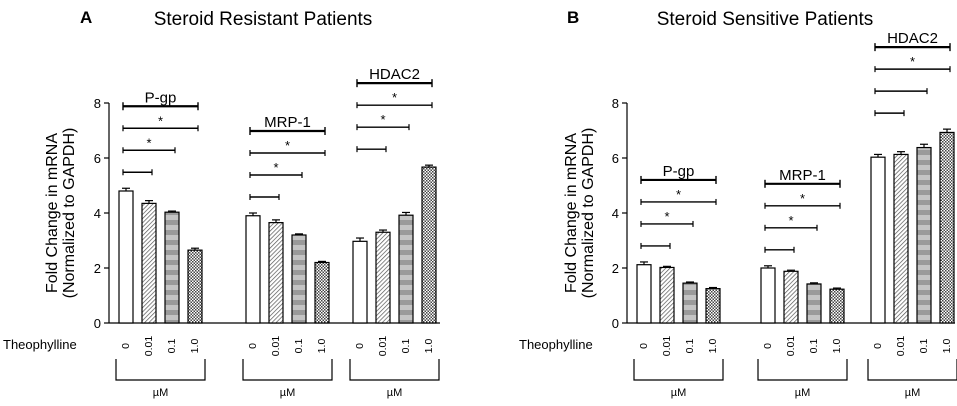  What do you see at coordinates (571, 213) in the screenshot?
I see `panel-b-ylabel-line1: Fold Change in mRNA` at bounding box center [571, 213].